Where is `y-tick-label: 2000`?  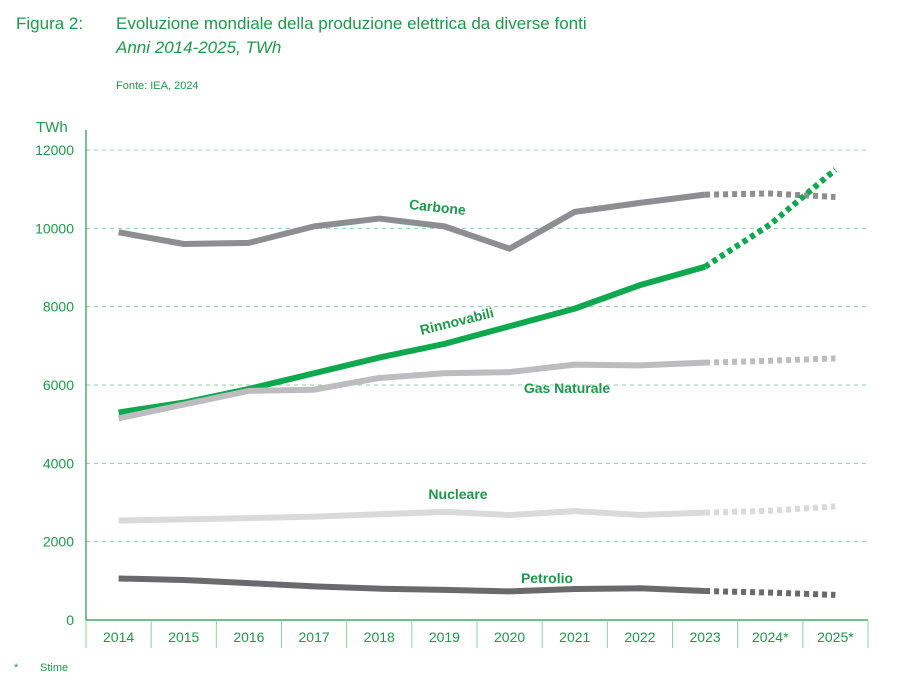 y-tick-label: 2000 is located at coordinates (58, 542).